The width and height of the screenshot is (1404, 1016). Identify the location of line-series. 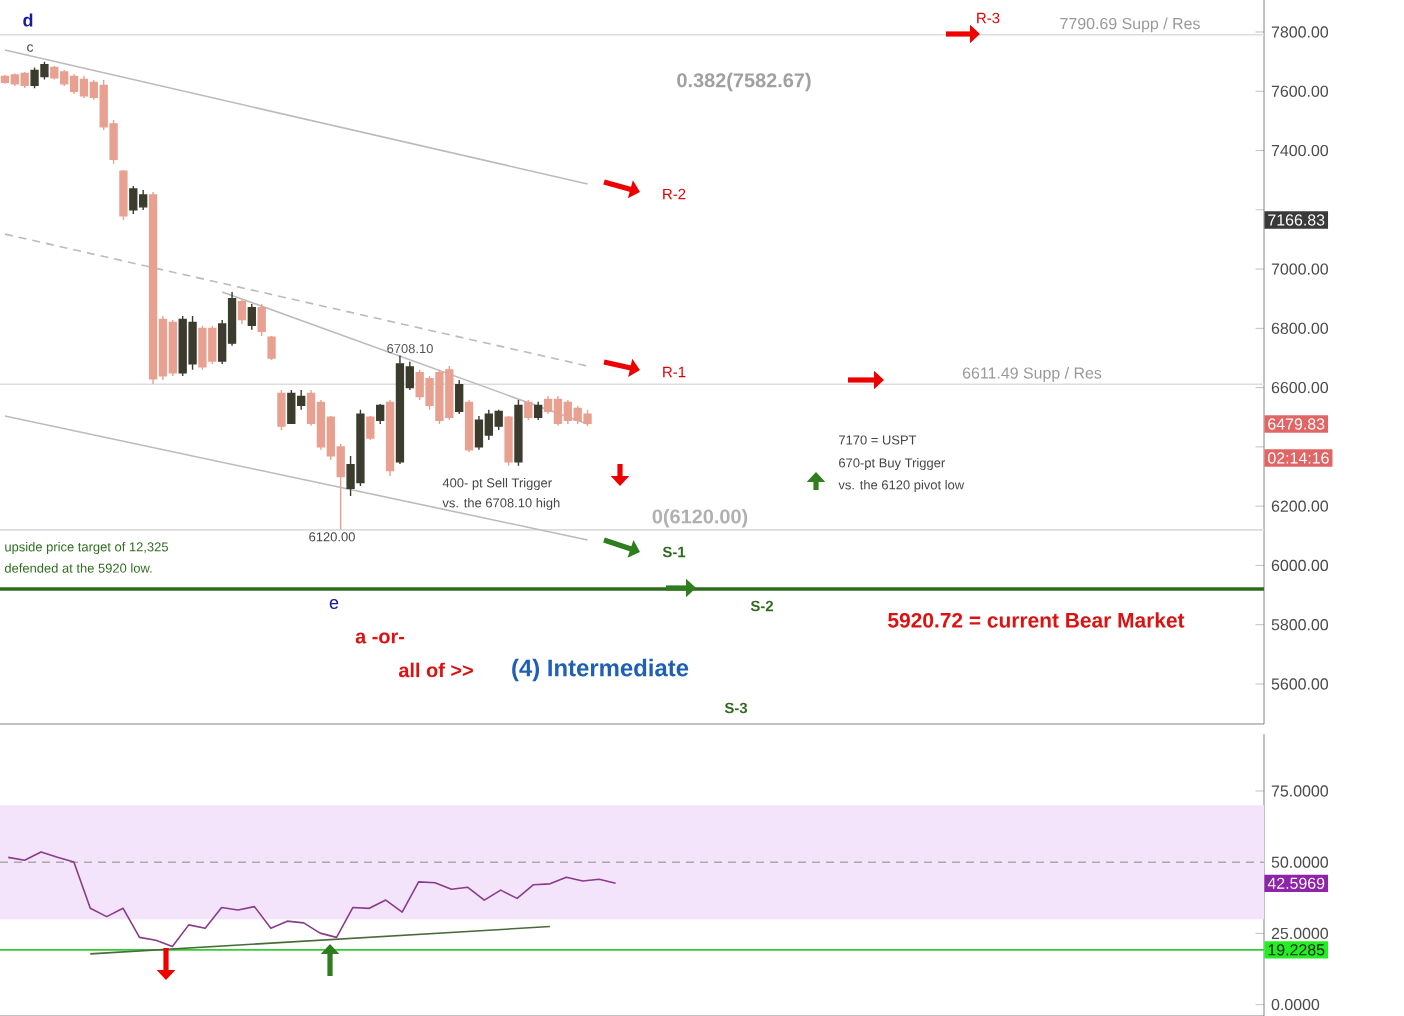
(312, 899).